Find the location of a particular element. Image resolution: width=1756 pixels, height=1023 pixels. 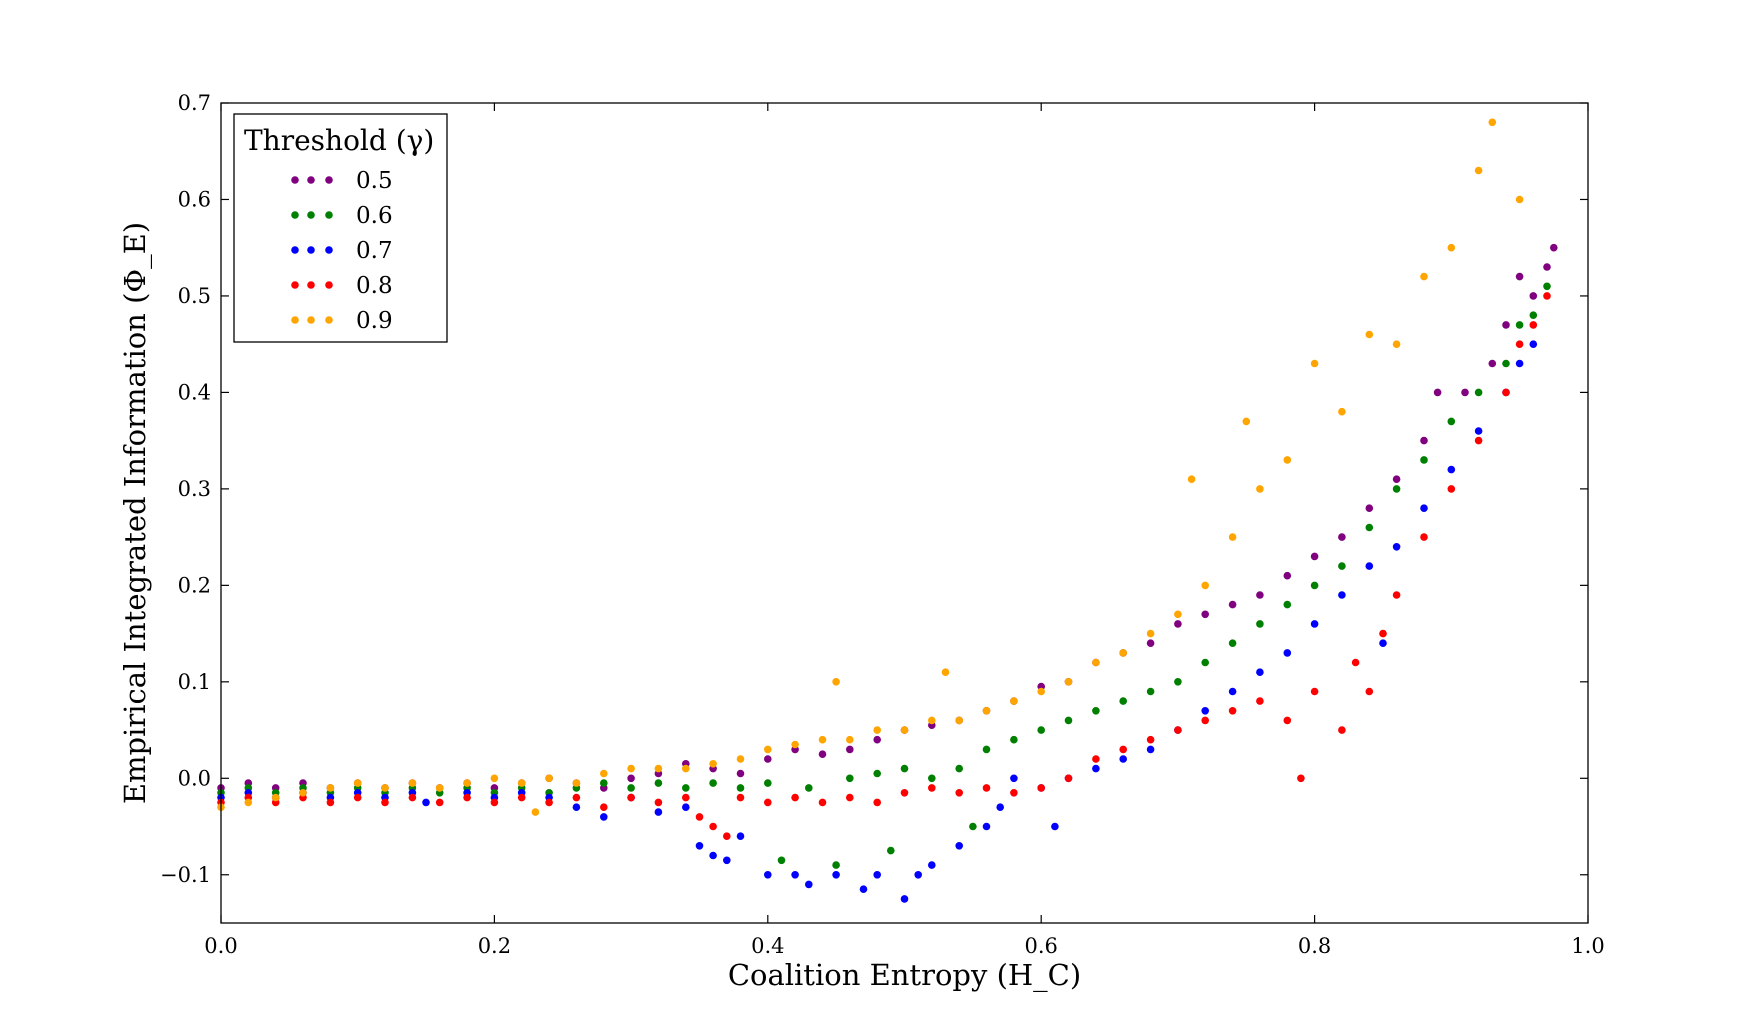

legend-box is located at coordinates (340, 228).